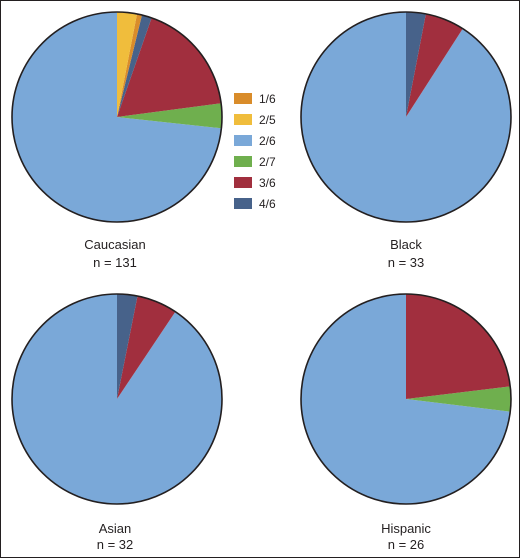  Describe the element at coordinates (406, 528) in the screenshot. I see `pie-title-hispanic: Hispanic` at that location.